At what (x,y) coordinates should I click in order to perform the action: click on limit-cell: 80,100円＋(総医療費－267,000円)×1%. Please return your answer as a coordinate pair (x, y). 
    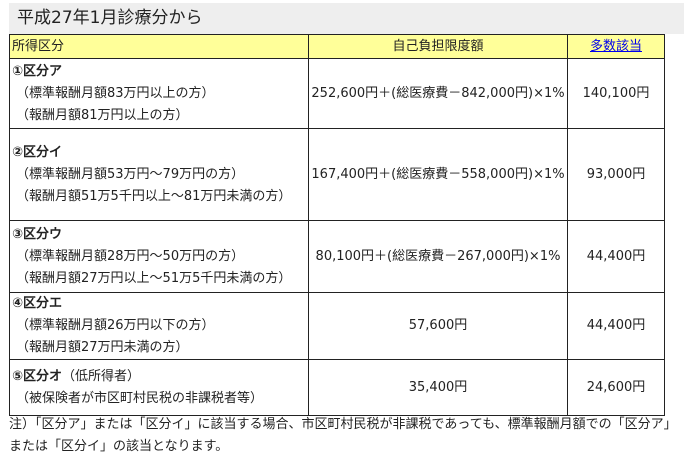
    Looking at the image, I should click on (438, 256).